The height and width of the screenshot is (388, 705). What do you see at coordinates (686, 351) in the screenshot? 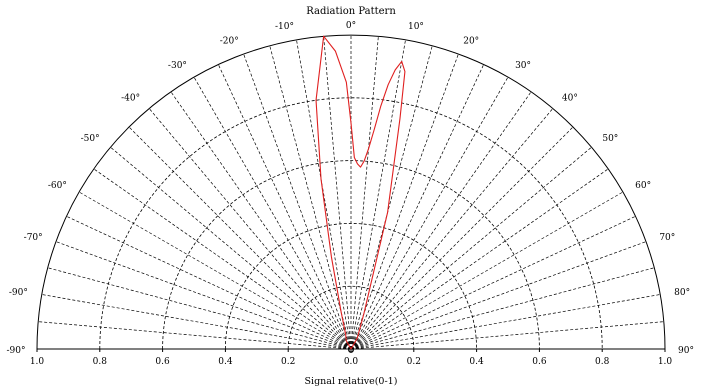
I see `angle-label: 90°` at bounding box center [686, 351].